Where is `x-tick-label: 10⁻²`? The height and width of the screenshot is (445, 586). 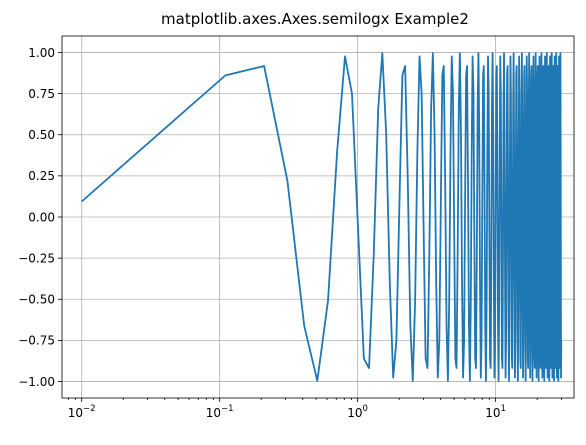
x-tick-label: 10⁻² is located at coordinates (82, 412).